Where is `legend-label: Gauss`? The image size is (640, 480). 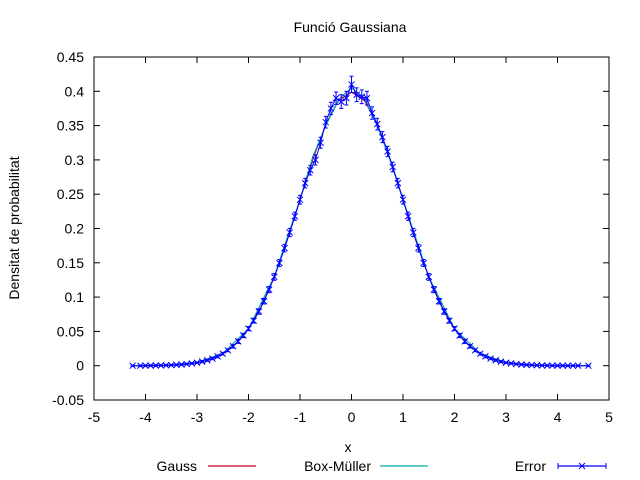
legend-label: Gauss is located at coordinates (177, 466).